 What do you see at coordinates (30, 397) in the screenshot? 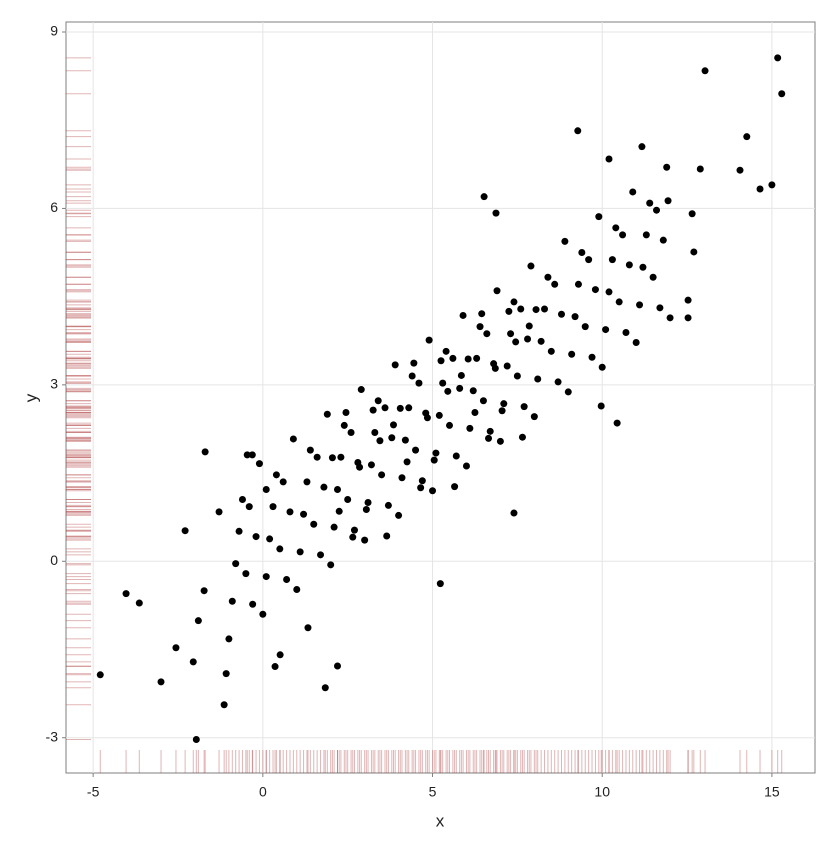
I see `y-axis-title: y` at bounding box center [30, 397].